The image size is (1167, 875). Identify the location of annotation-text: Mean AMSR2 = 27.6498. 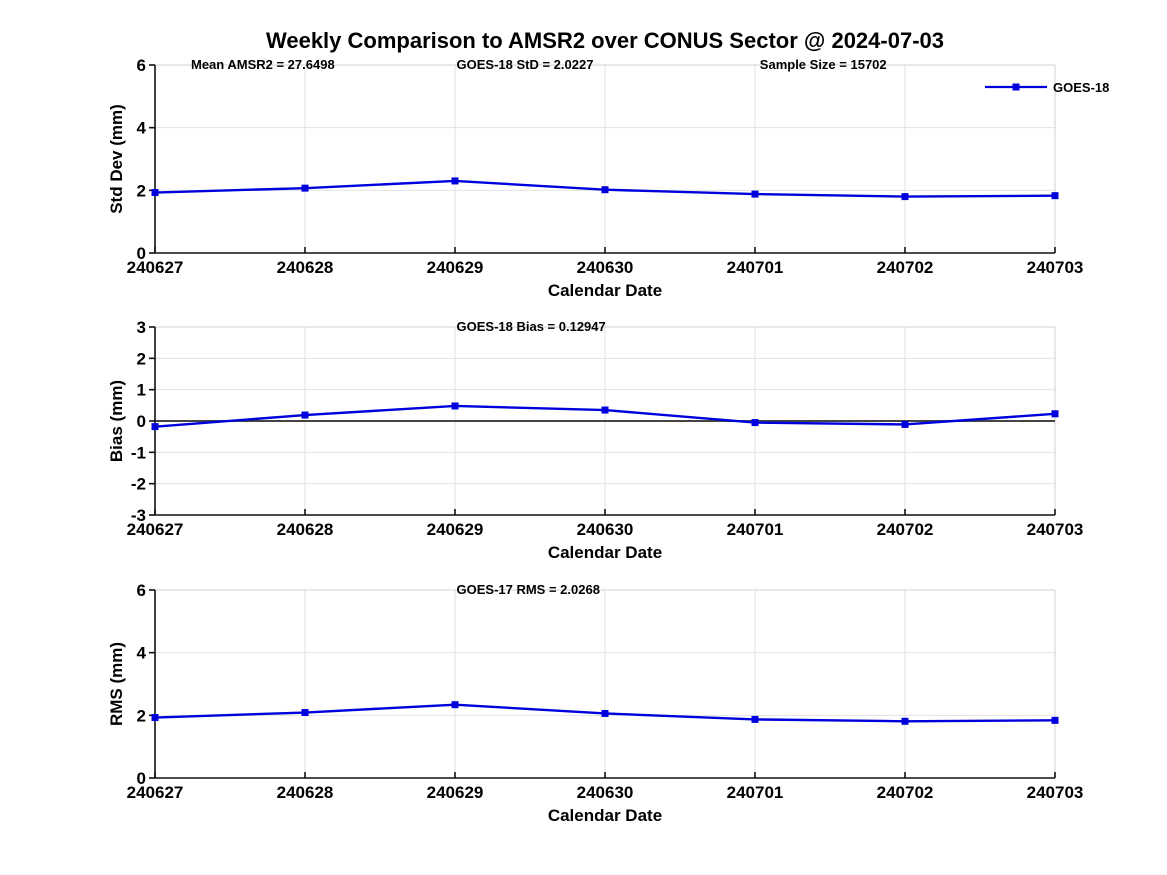
(263, 64).